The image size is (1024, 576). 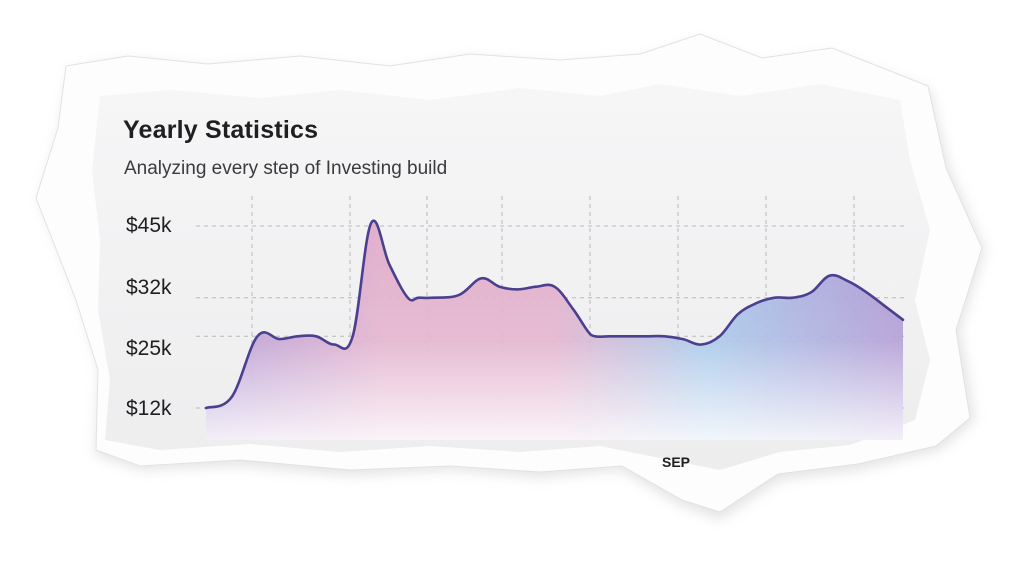 What do you see at coordinates (286, 168) in the screenshot?
I see `chart-subtitle: Analyzing every step of Investing build` at bounding box center [286, 168].